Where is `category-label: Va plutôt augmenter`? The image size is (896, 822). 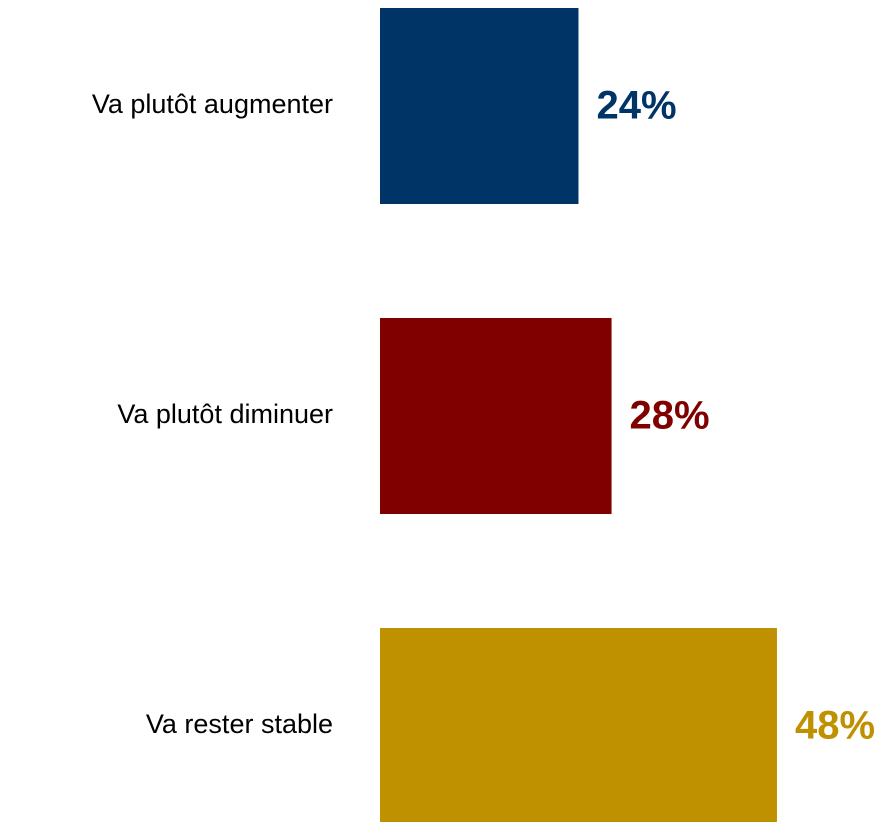 category-label: Va plutôt augmenter is located at coordinates (212, 104).